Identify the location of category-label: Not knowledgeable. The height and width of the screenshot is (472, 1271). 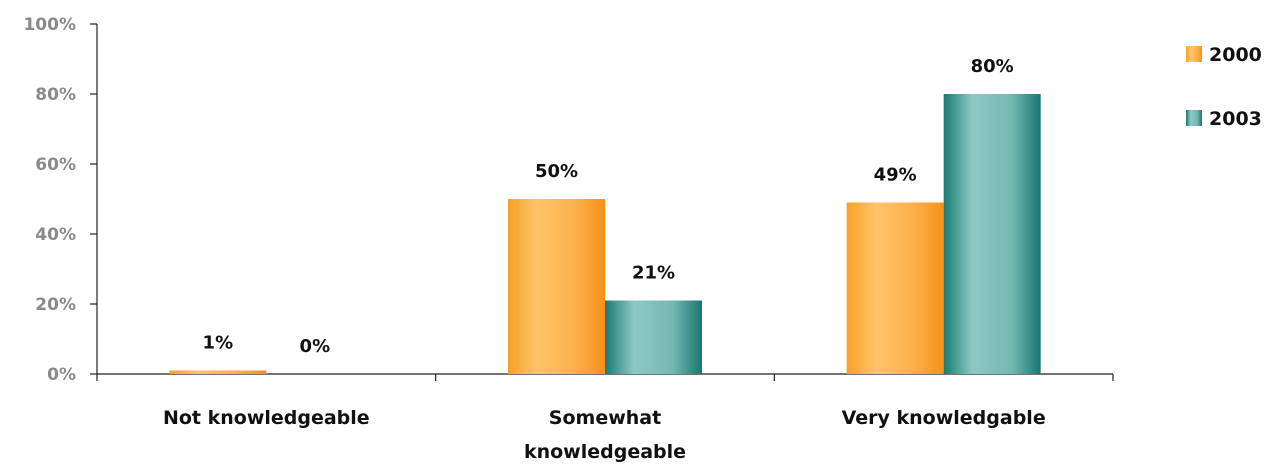
(266, 418).